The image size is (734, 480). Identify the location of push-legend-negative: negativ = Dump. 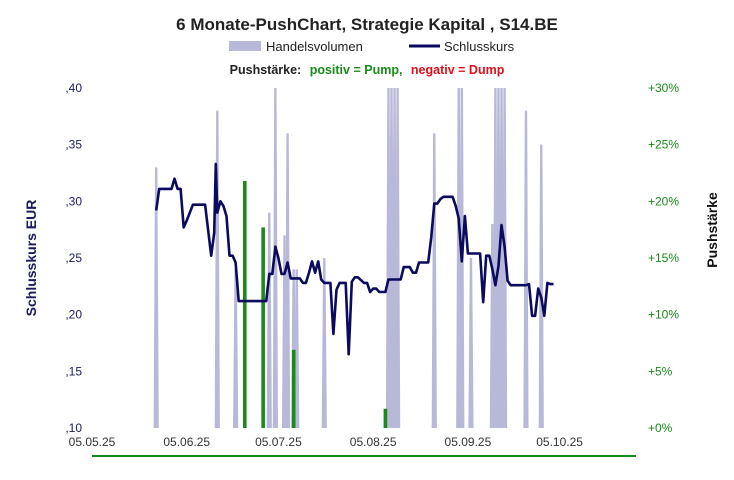
(458, 70).